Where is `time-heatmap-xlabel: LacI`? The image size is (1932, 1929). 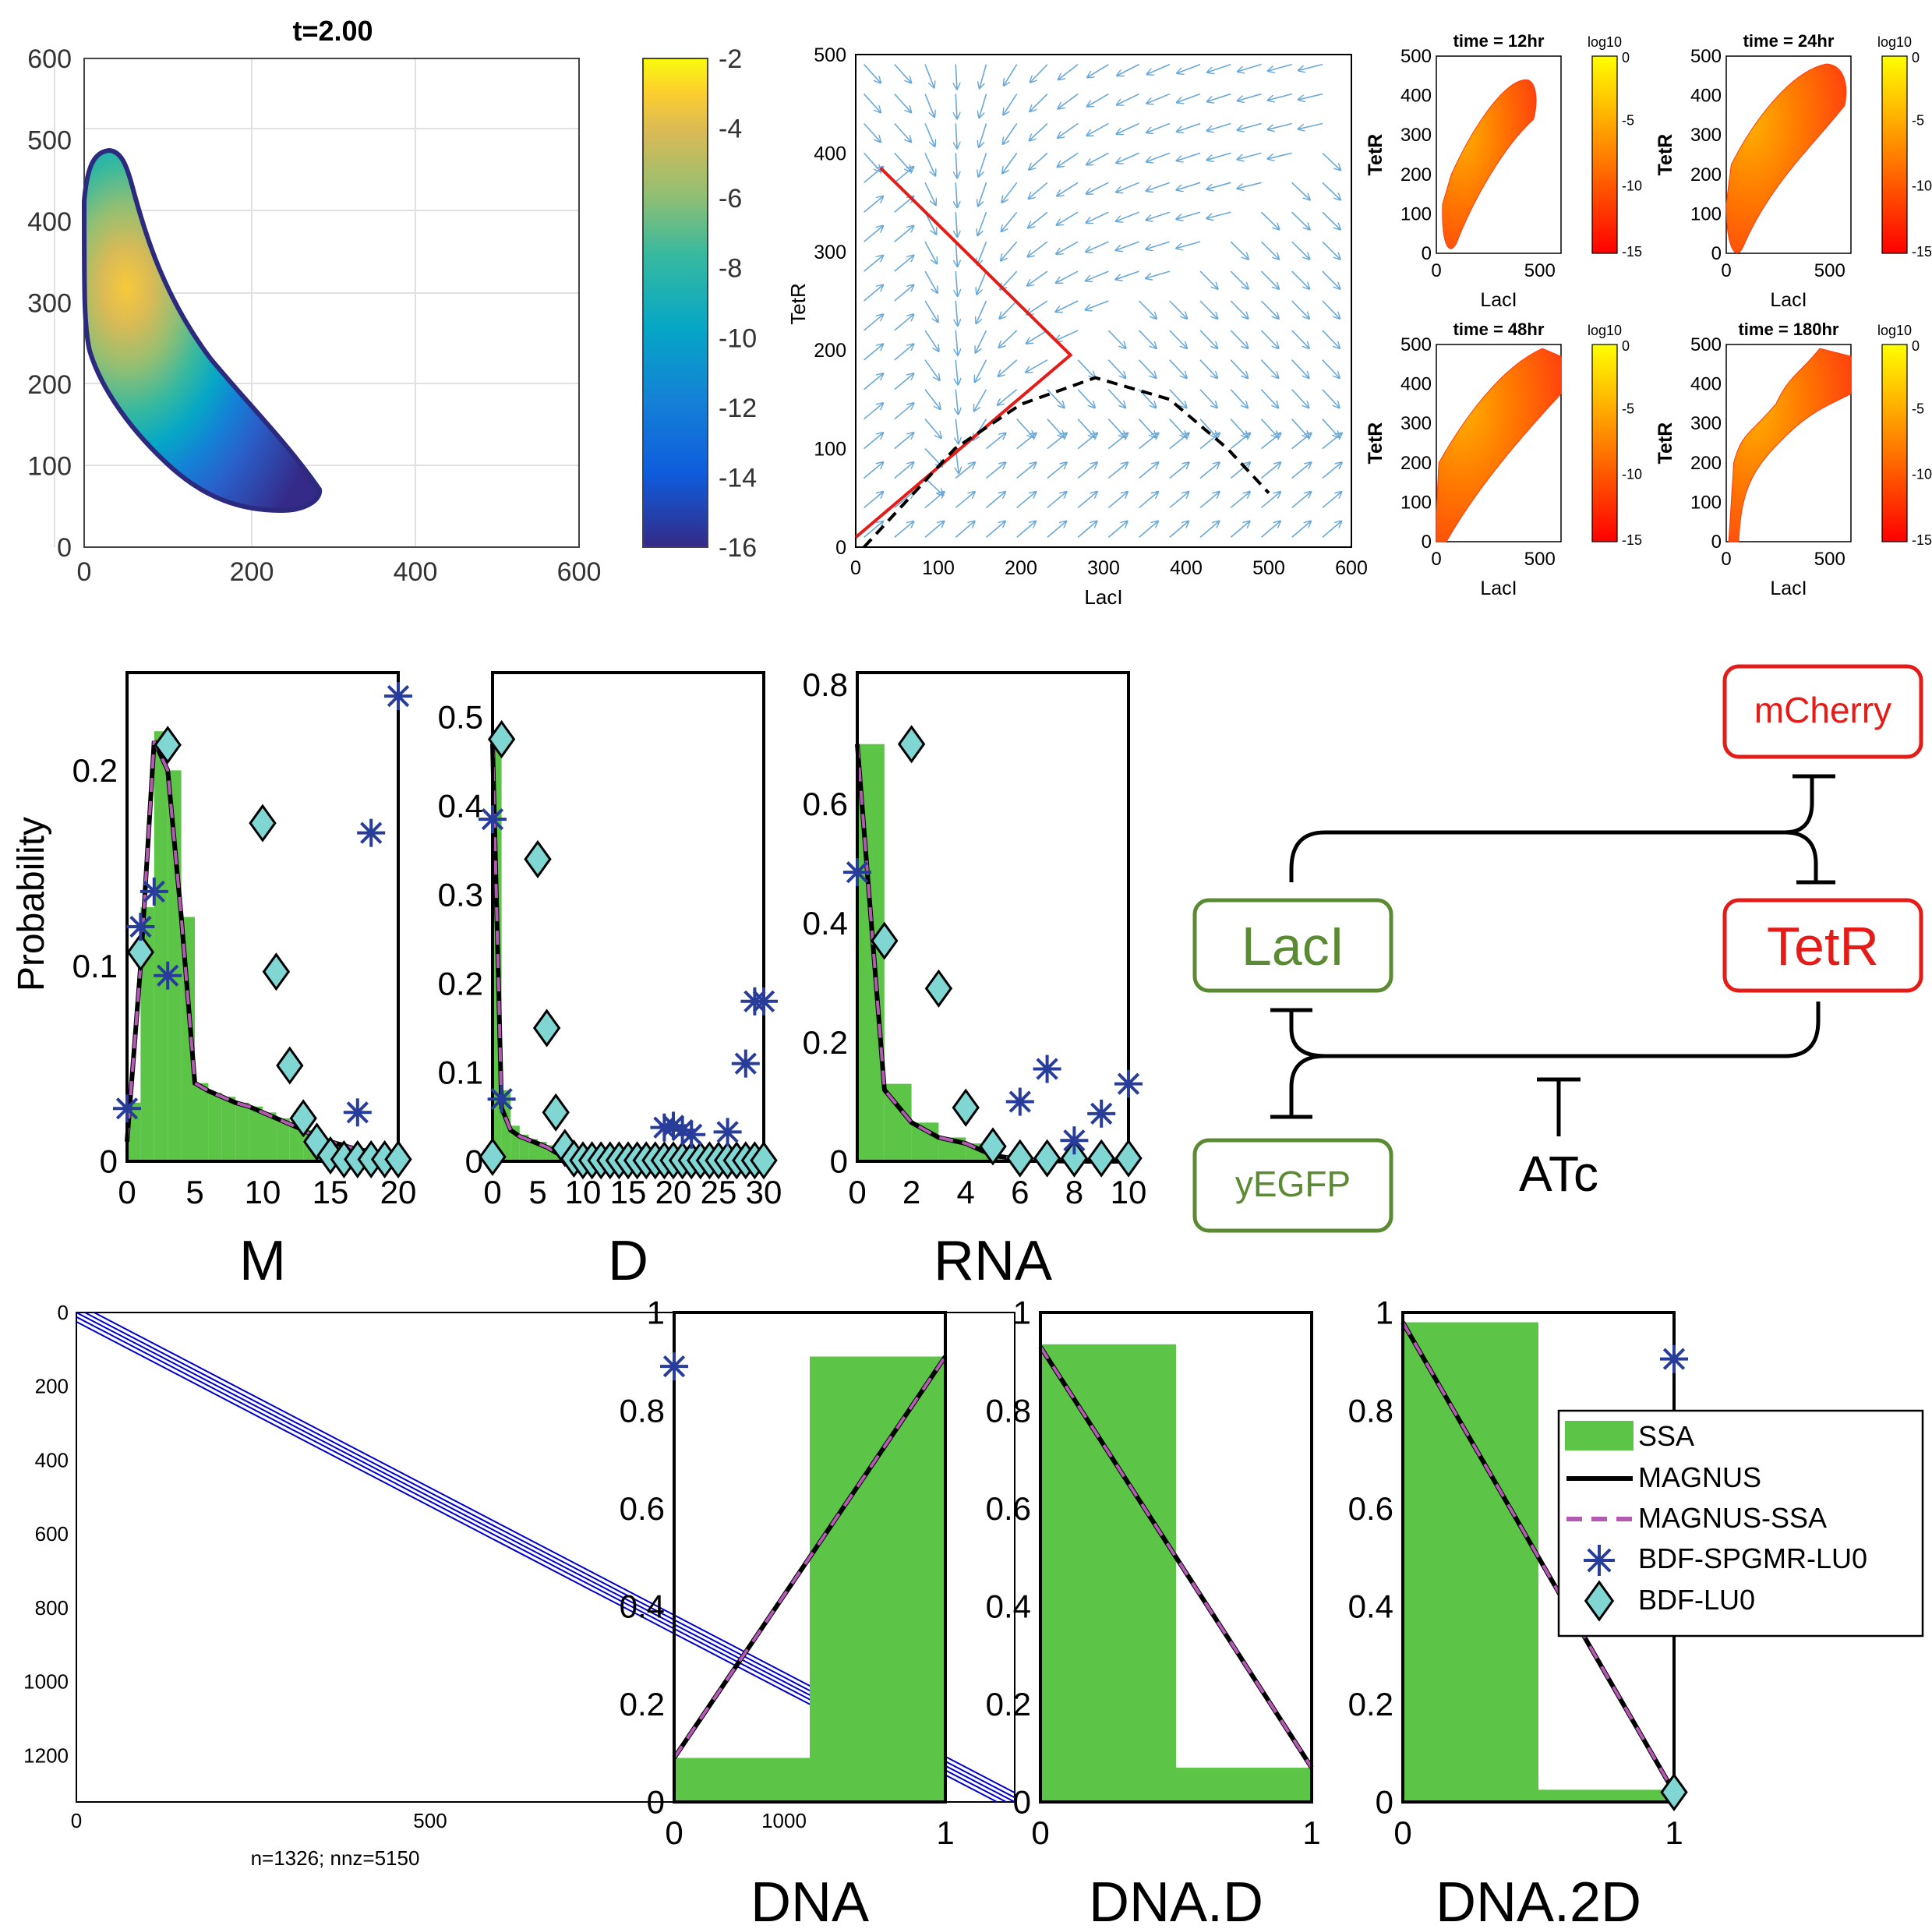
time-heatmap-xlabel: LacI is located at coordinates (1498, 300).